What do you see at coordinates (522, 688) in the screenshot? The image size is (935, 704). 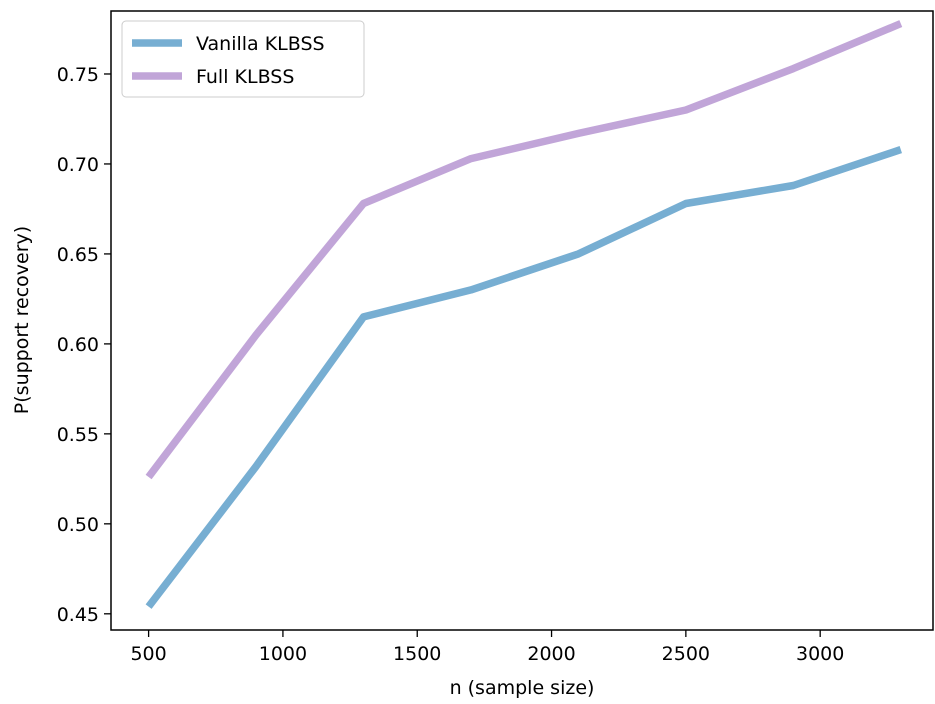 I see `x-axis-title: n (sample size)` at bounding box center [522, 688].